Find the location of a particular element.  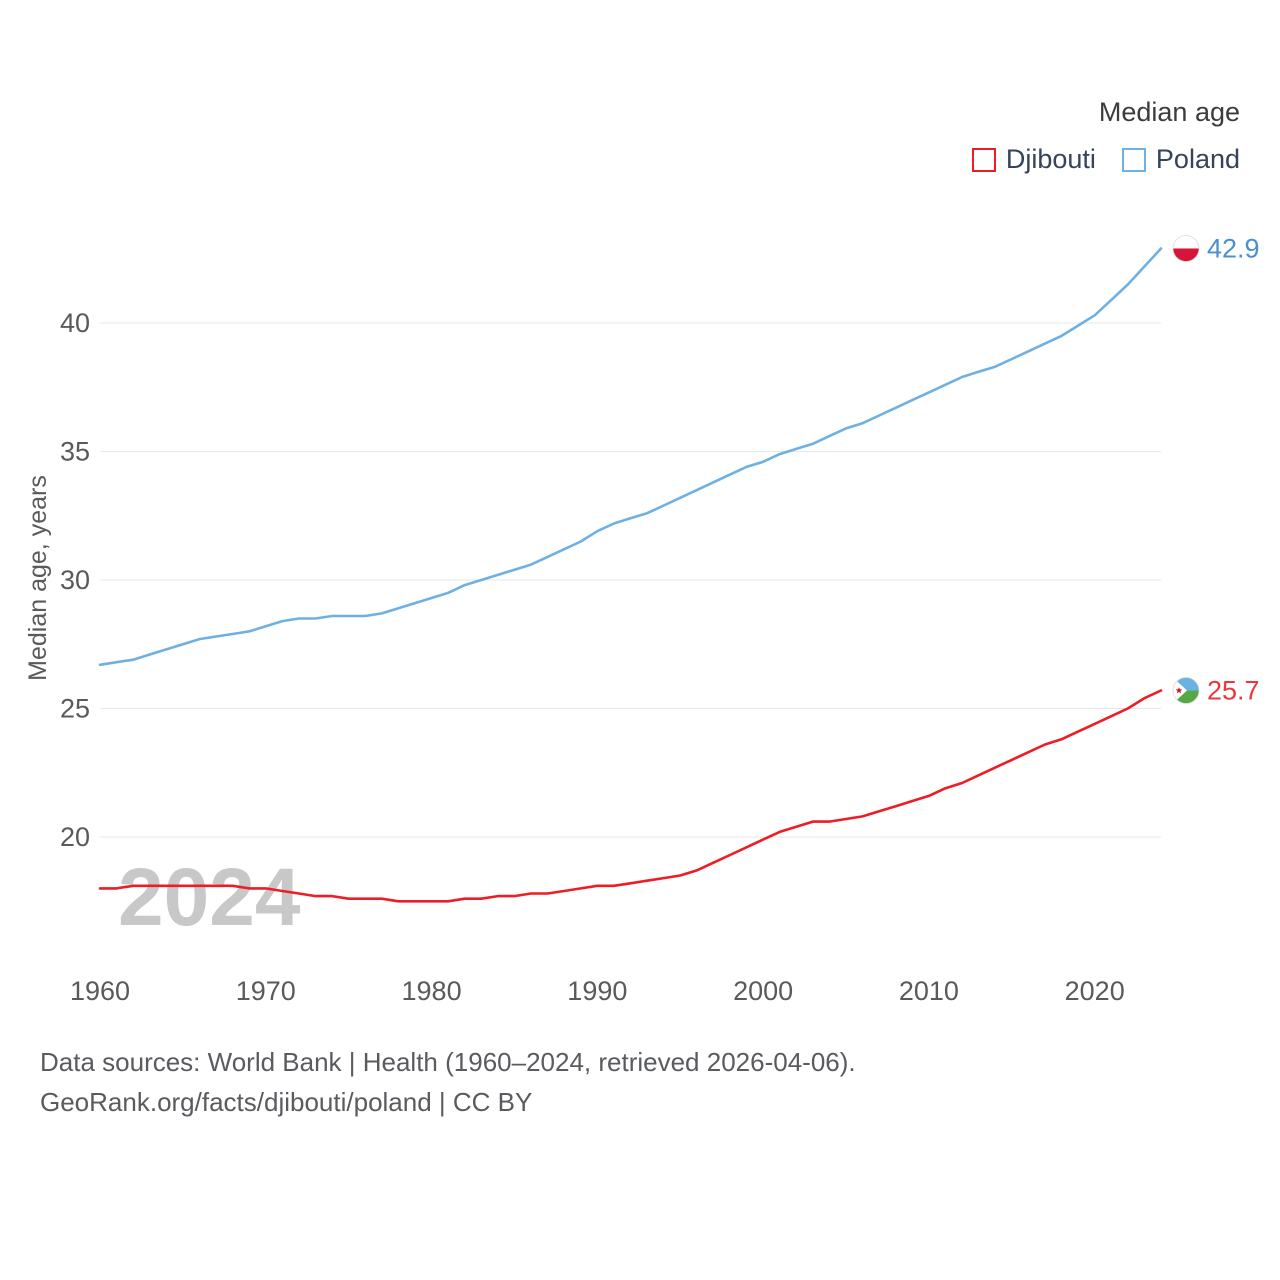

legend-item-djibouti: Djibouti is located at coordinates (1033, 159).